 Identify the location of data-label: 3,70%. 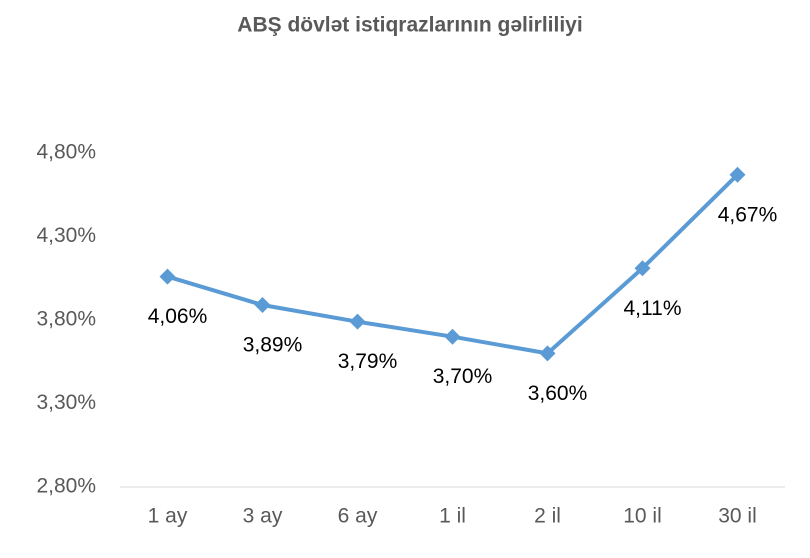
(463, 376).